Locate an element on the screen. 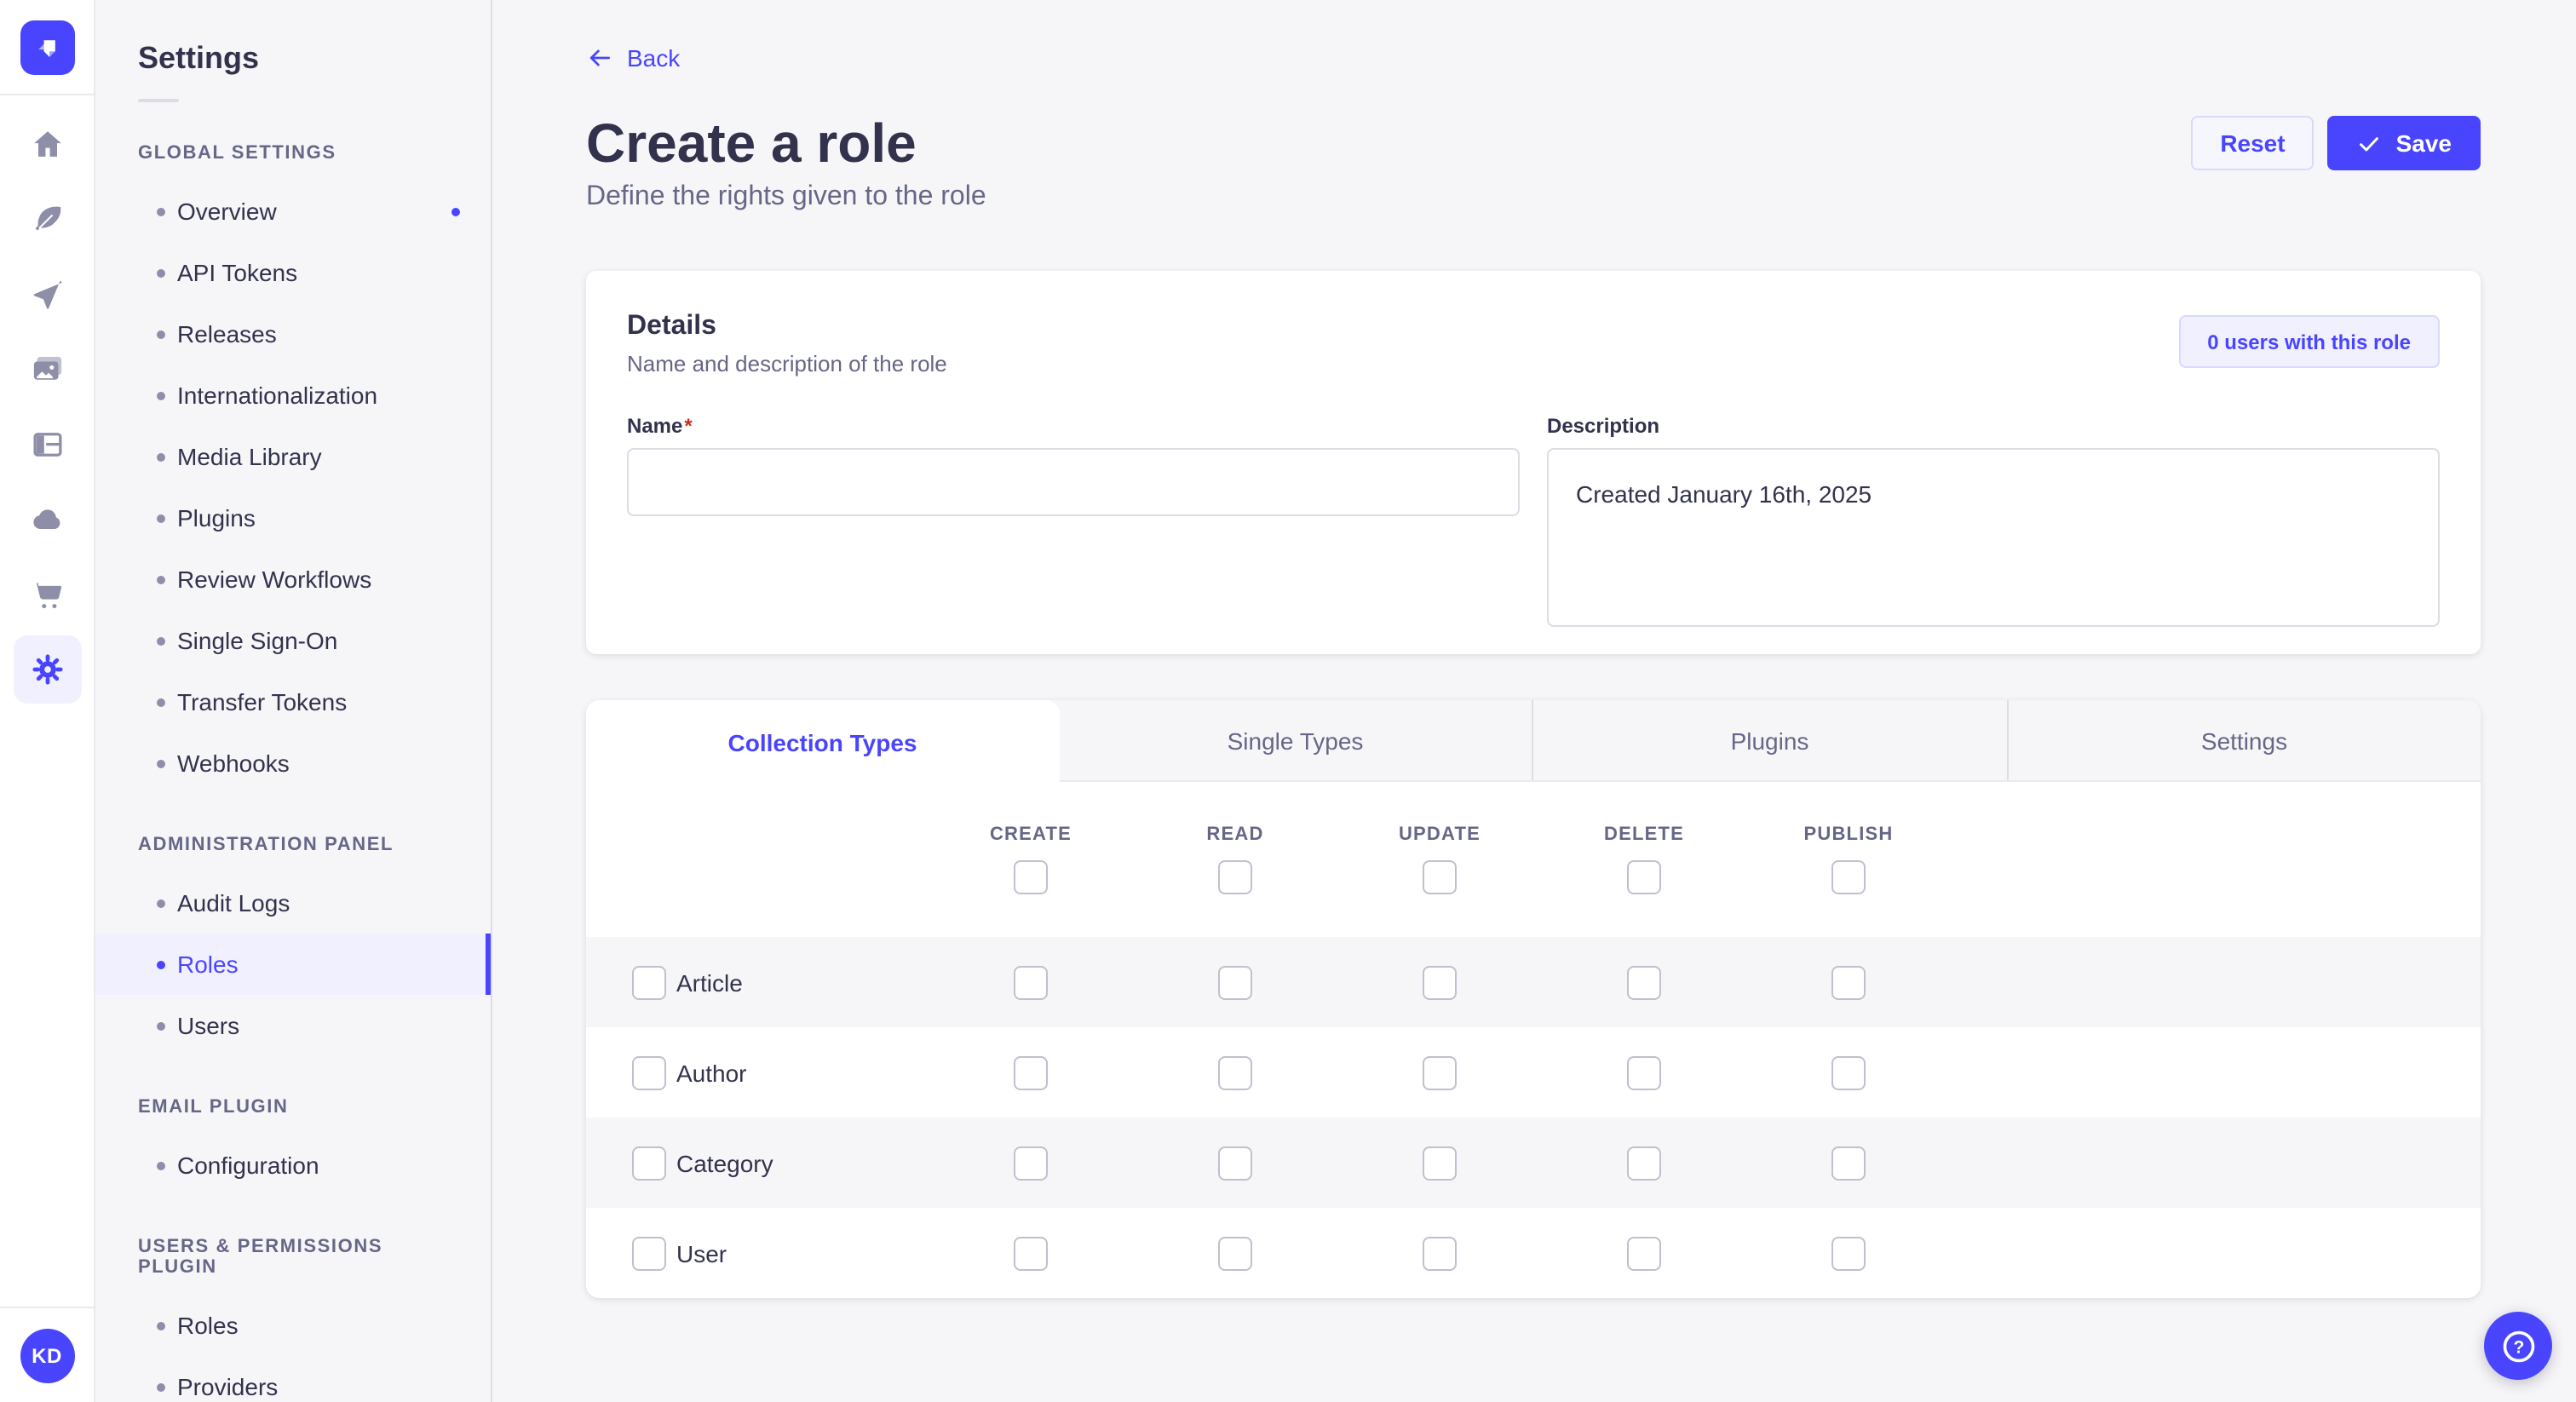  sidebar-item-single-sign-on: Single Sign-On is located at coordinates (293, 640).